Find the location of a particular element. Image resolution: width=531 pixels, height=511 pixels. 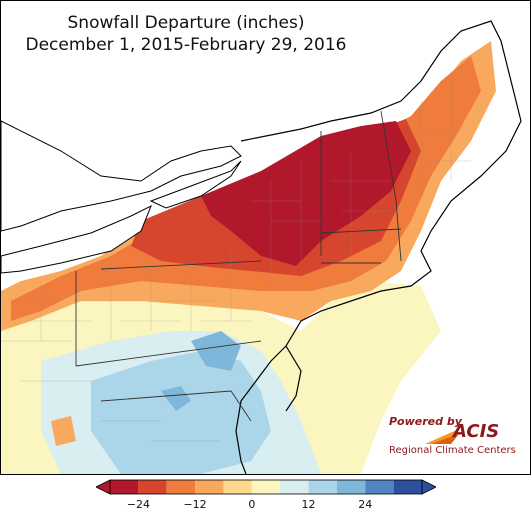

legend-arrow-low is located at coordinates (103, 487).